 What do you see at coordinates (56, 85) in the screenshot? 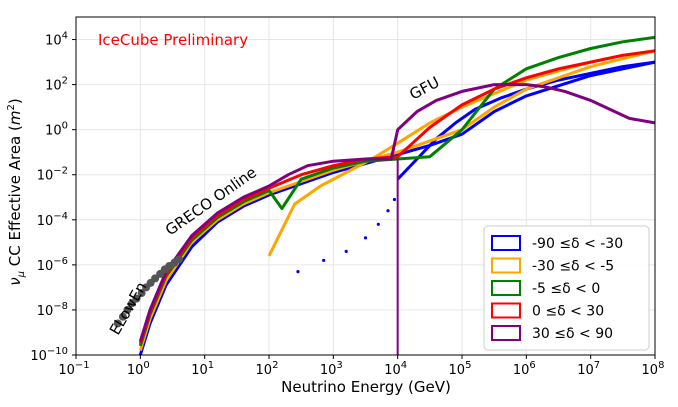
I see `y-tick-label: 10²` at bounding box center [56, 85].